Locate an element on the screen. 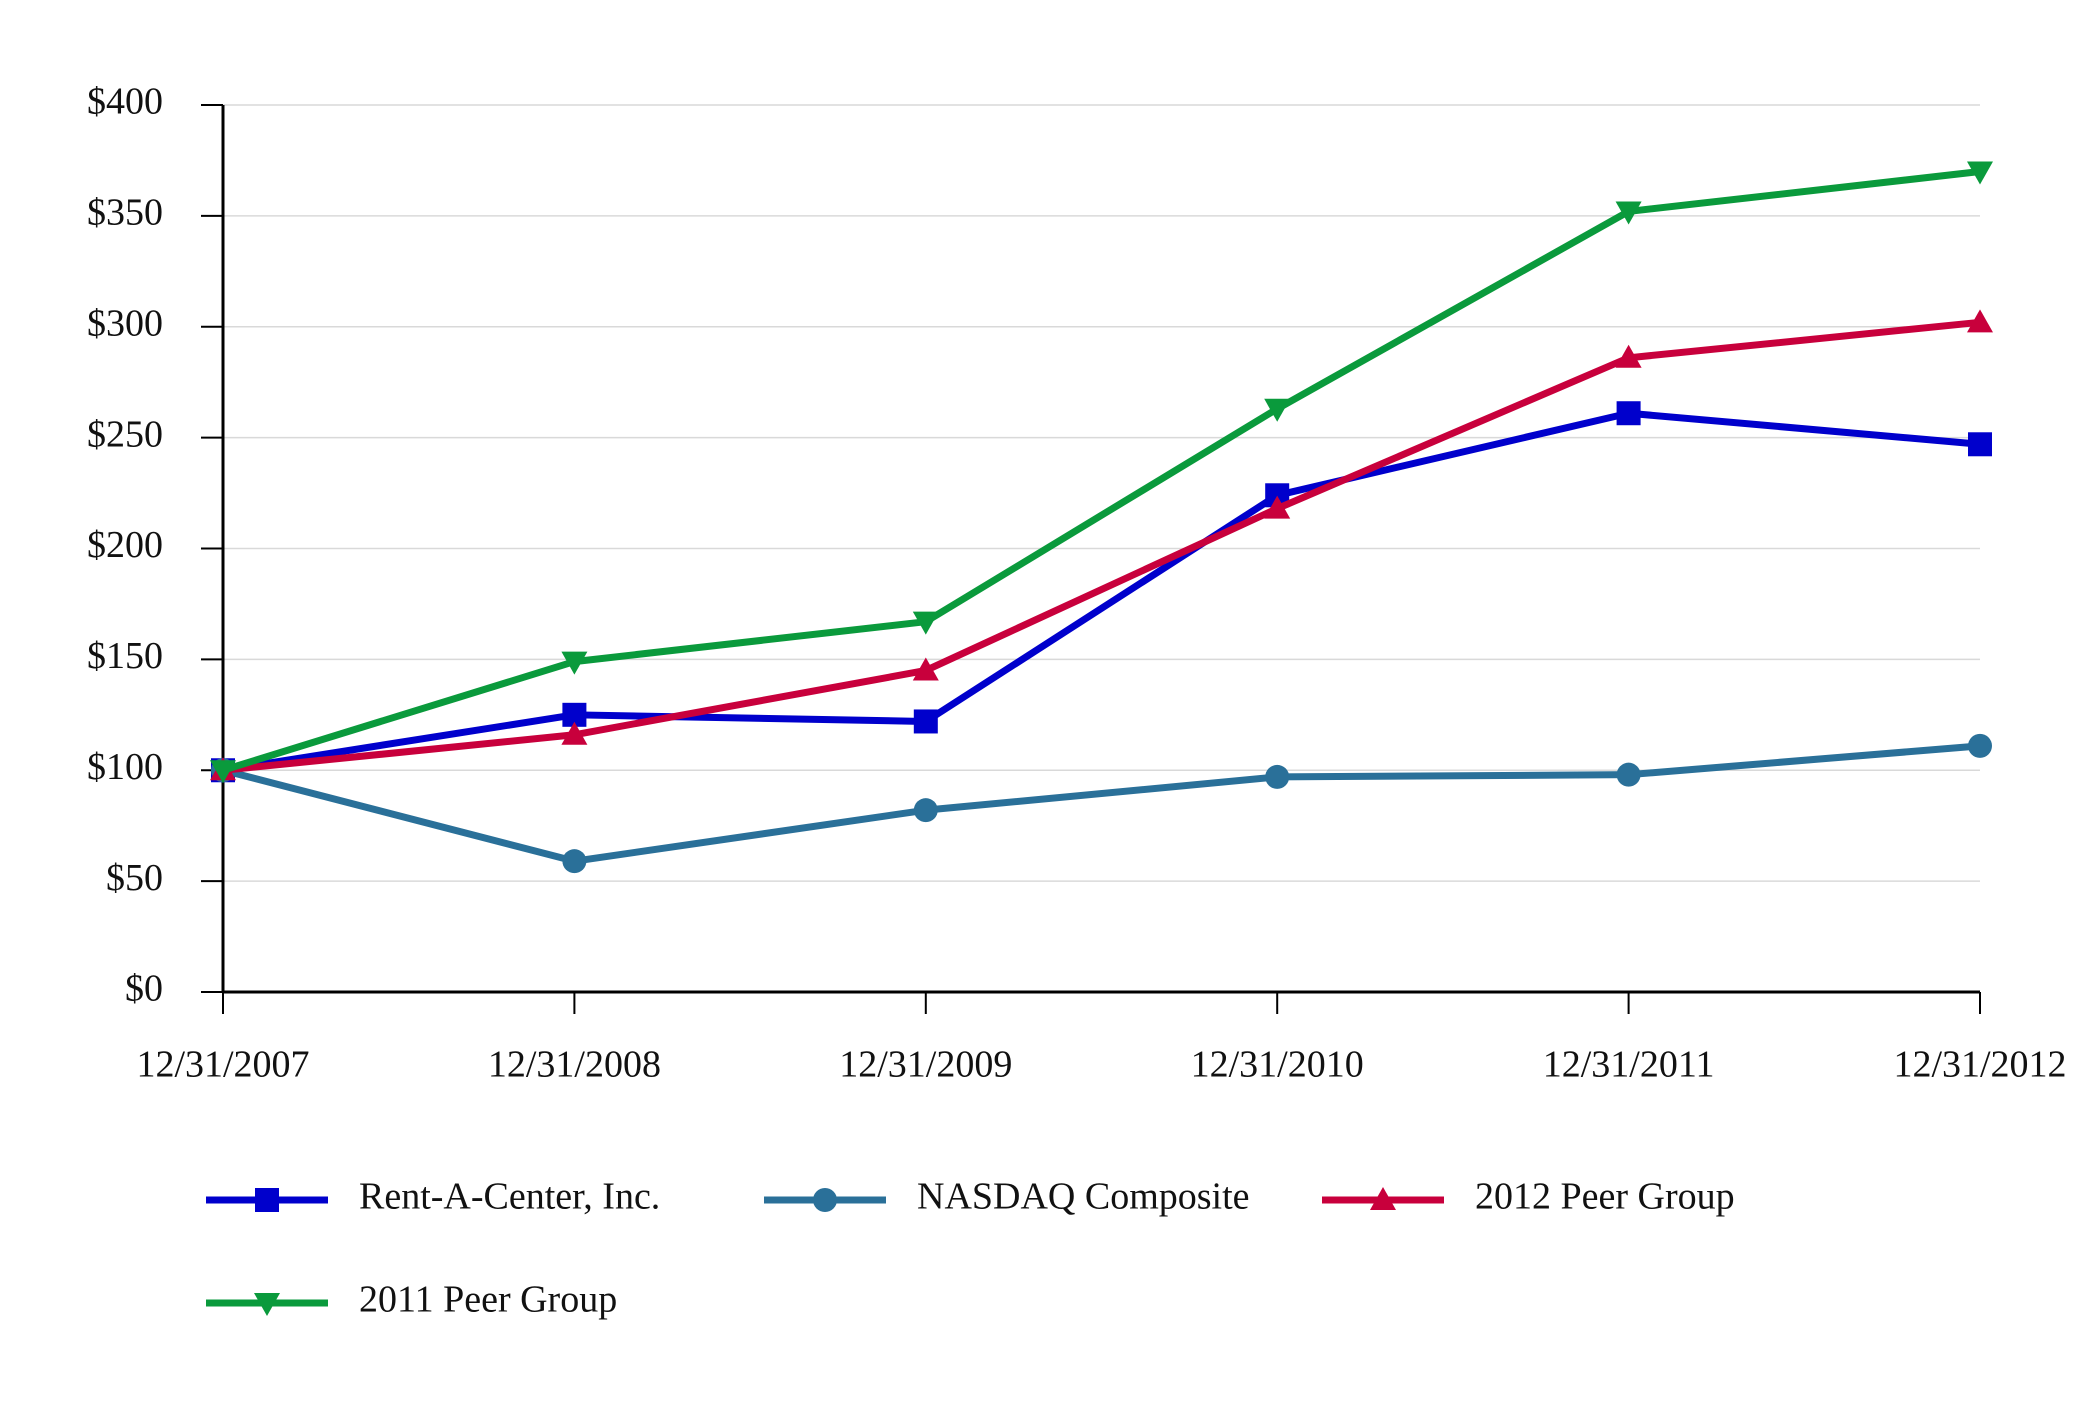 Image resolution: width=2083 pixels, height=1416 pixels. y-tick-label: $150 is located at coordinates (125, 656).